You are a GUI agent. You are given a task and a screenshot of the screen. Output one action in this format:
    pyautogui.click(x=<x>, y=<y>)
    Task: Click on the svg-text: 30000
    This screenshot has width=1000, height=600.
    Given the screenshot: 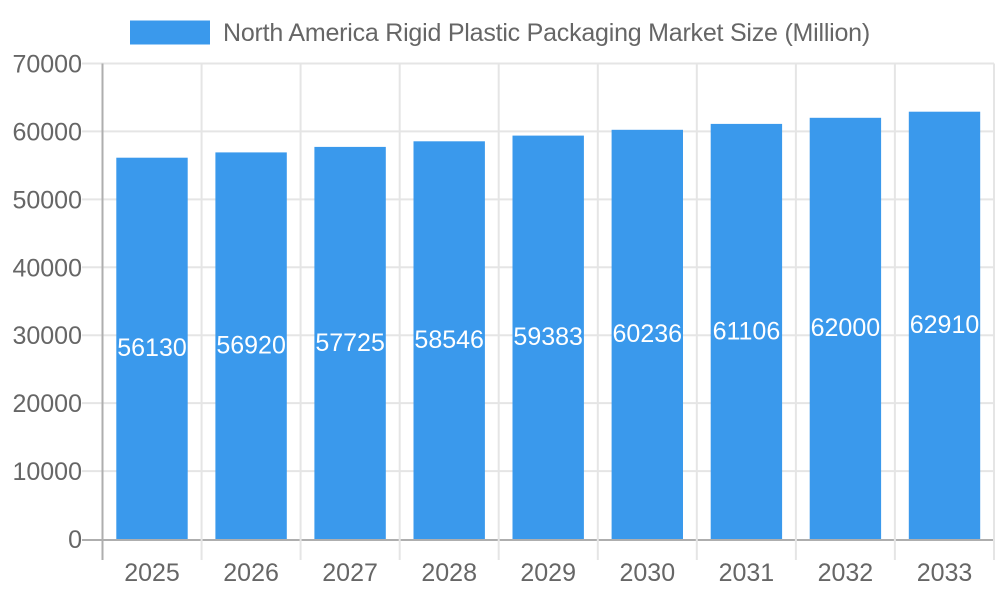 What is the action you would take?
    pyautogui.click(x=47, y=336)
    